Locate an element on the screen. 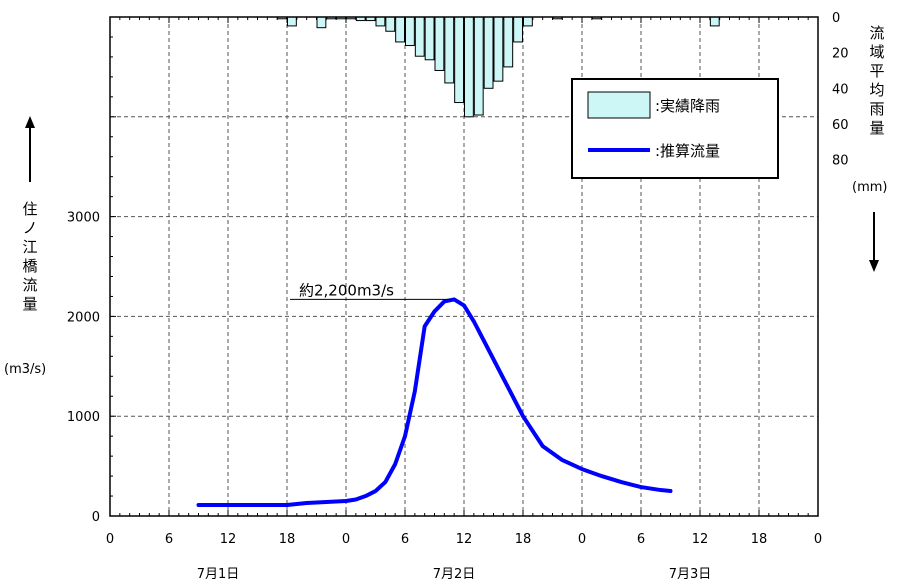 The width and height of the screenshot is (899, 583). right-y-axis-label: 流域平均雨量 is located at coordinates (876, 80).